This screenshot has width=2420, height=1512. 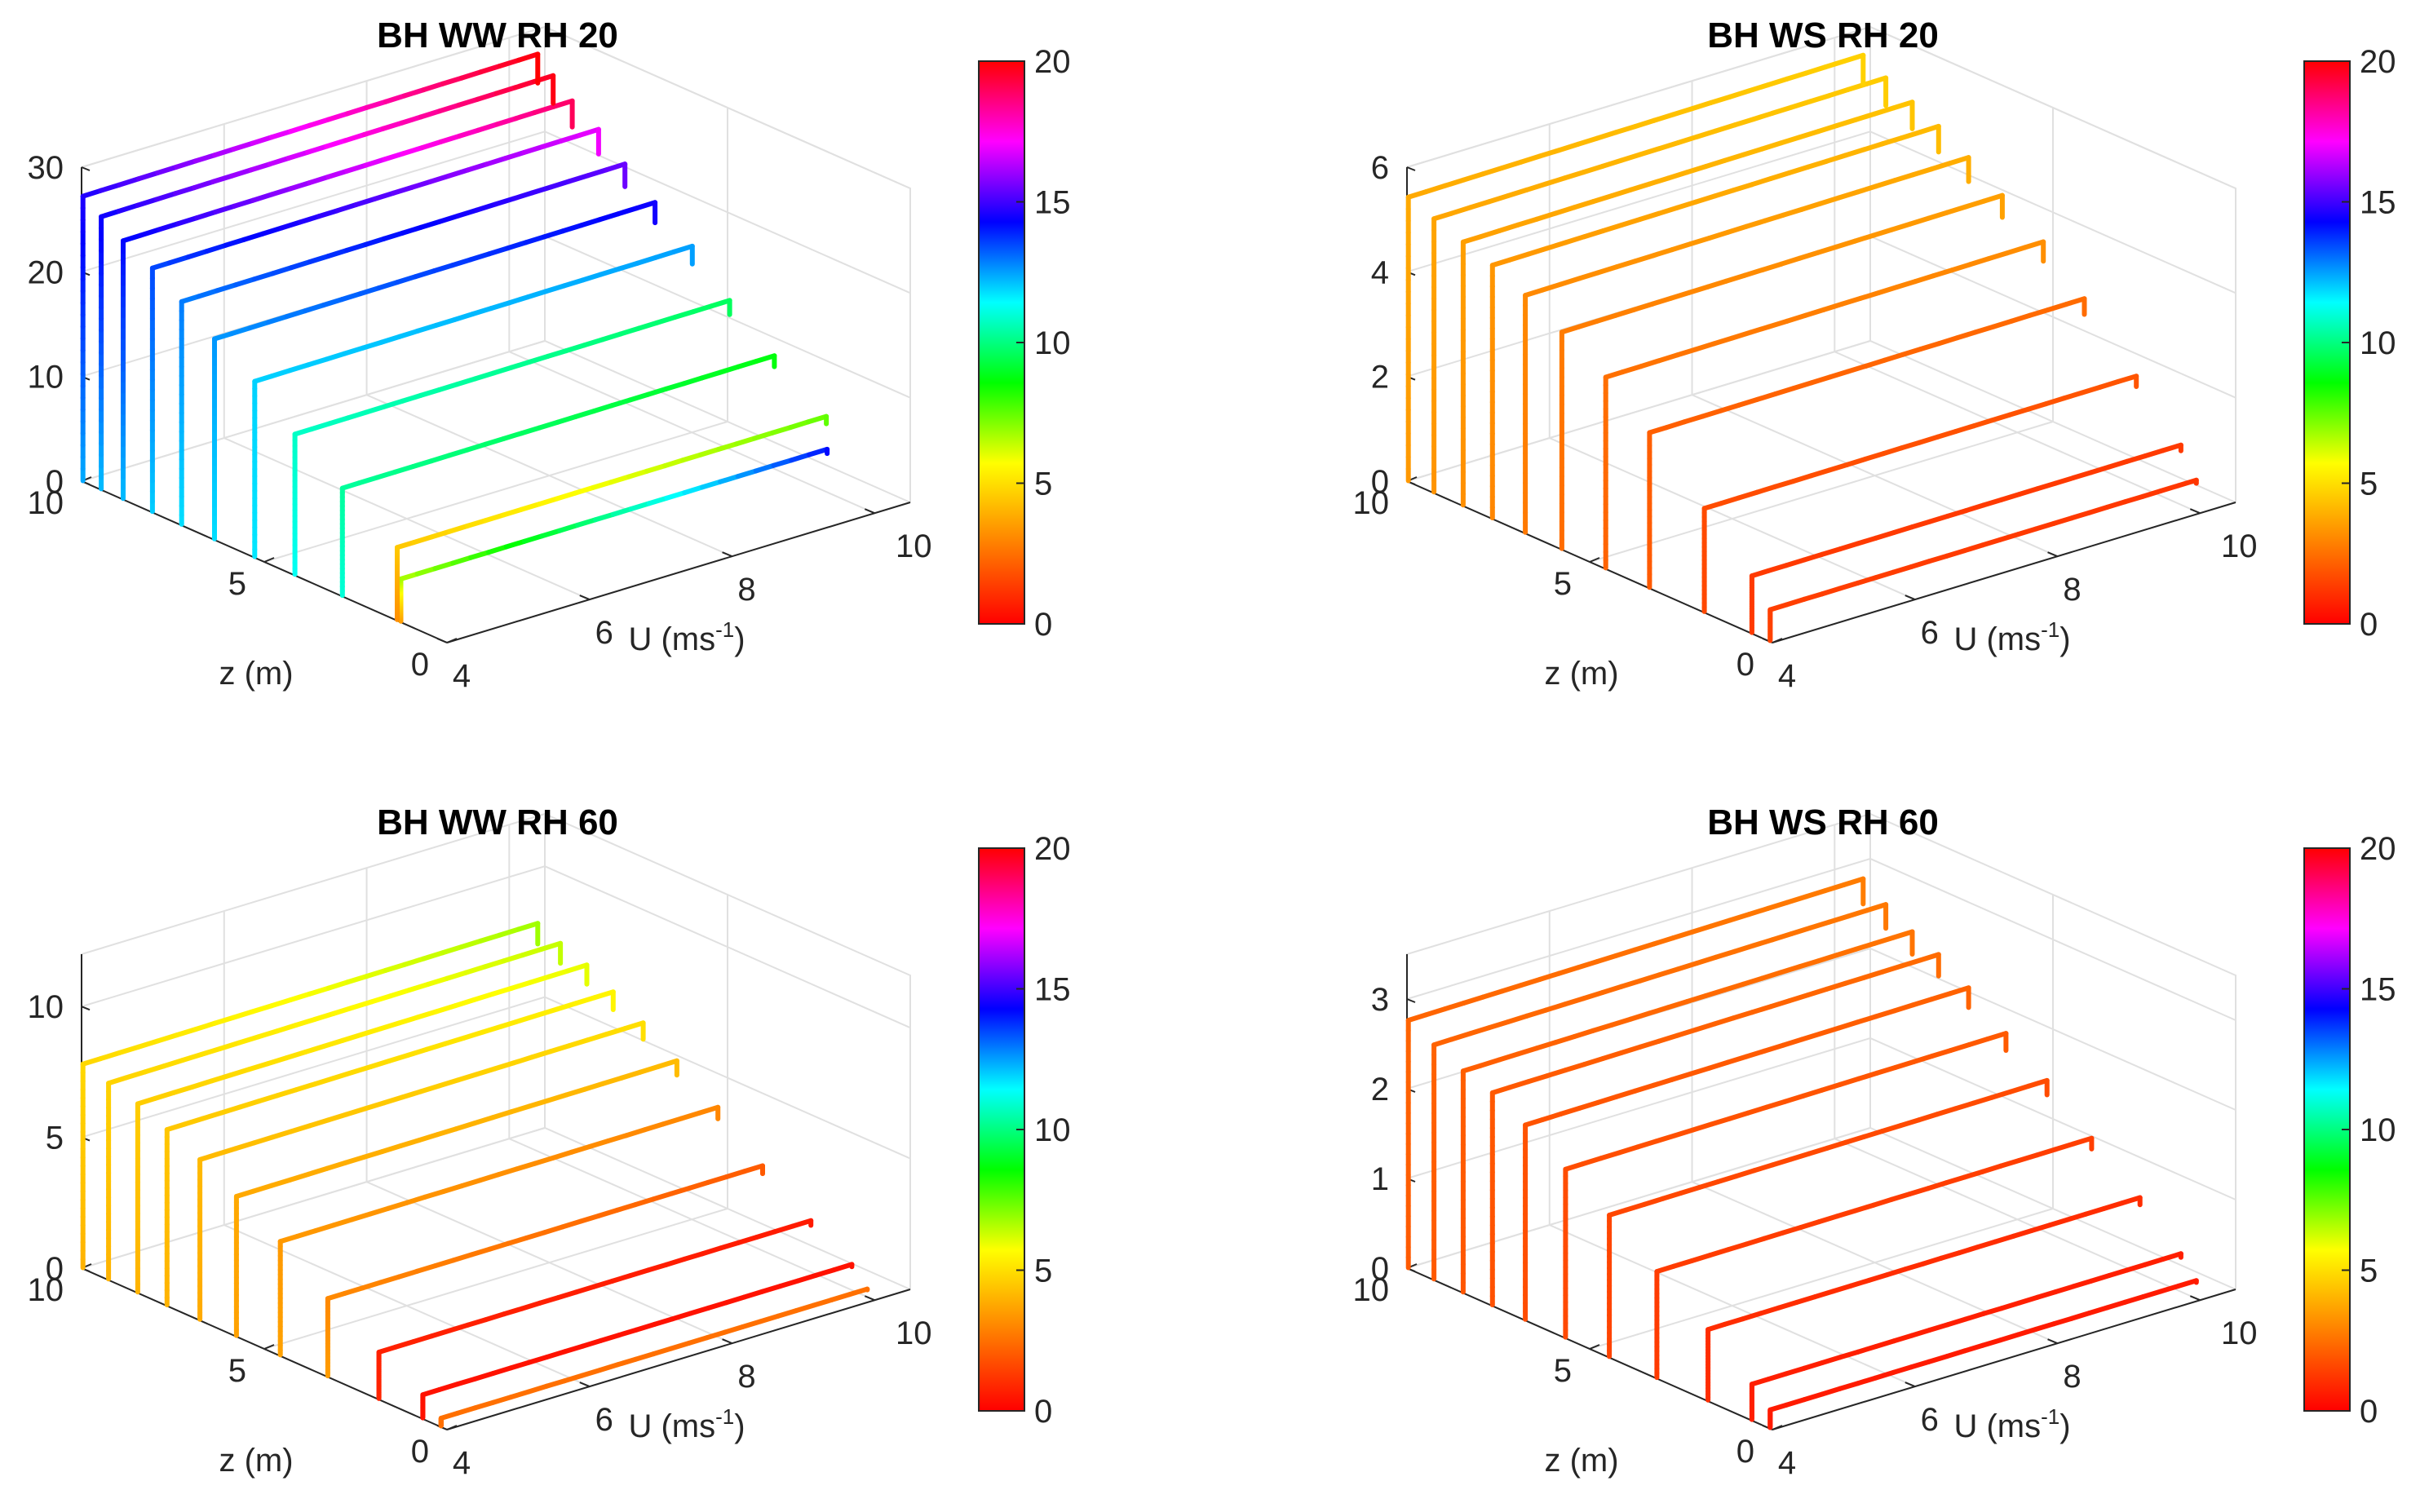 What do you see at coordinates (2378, 62) in the screenshot?
I see `colorbar-tick-label: 20` at bounding box center [2378, 62].